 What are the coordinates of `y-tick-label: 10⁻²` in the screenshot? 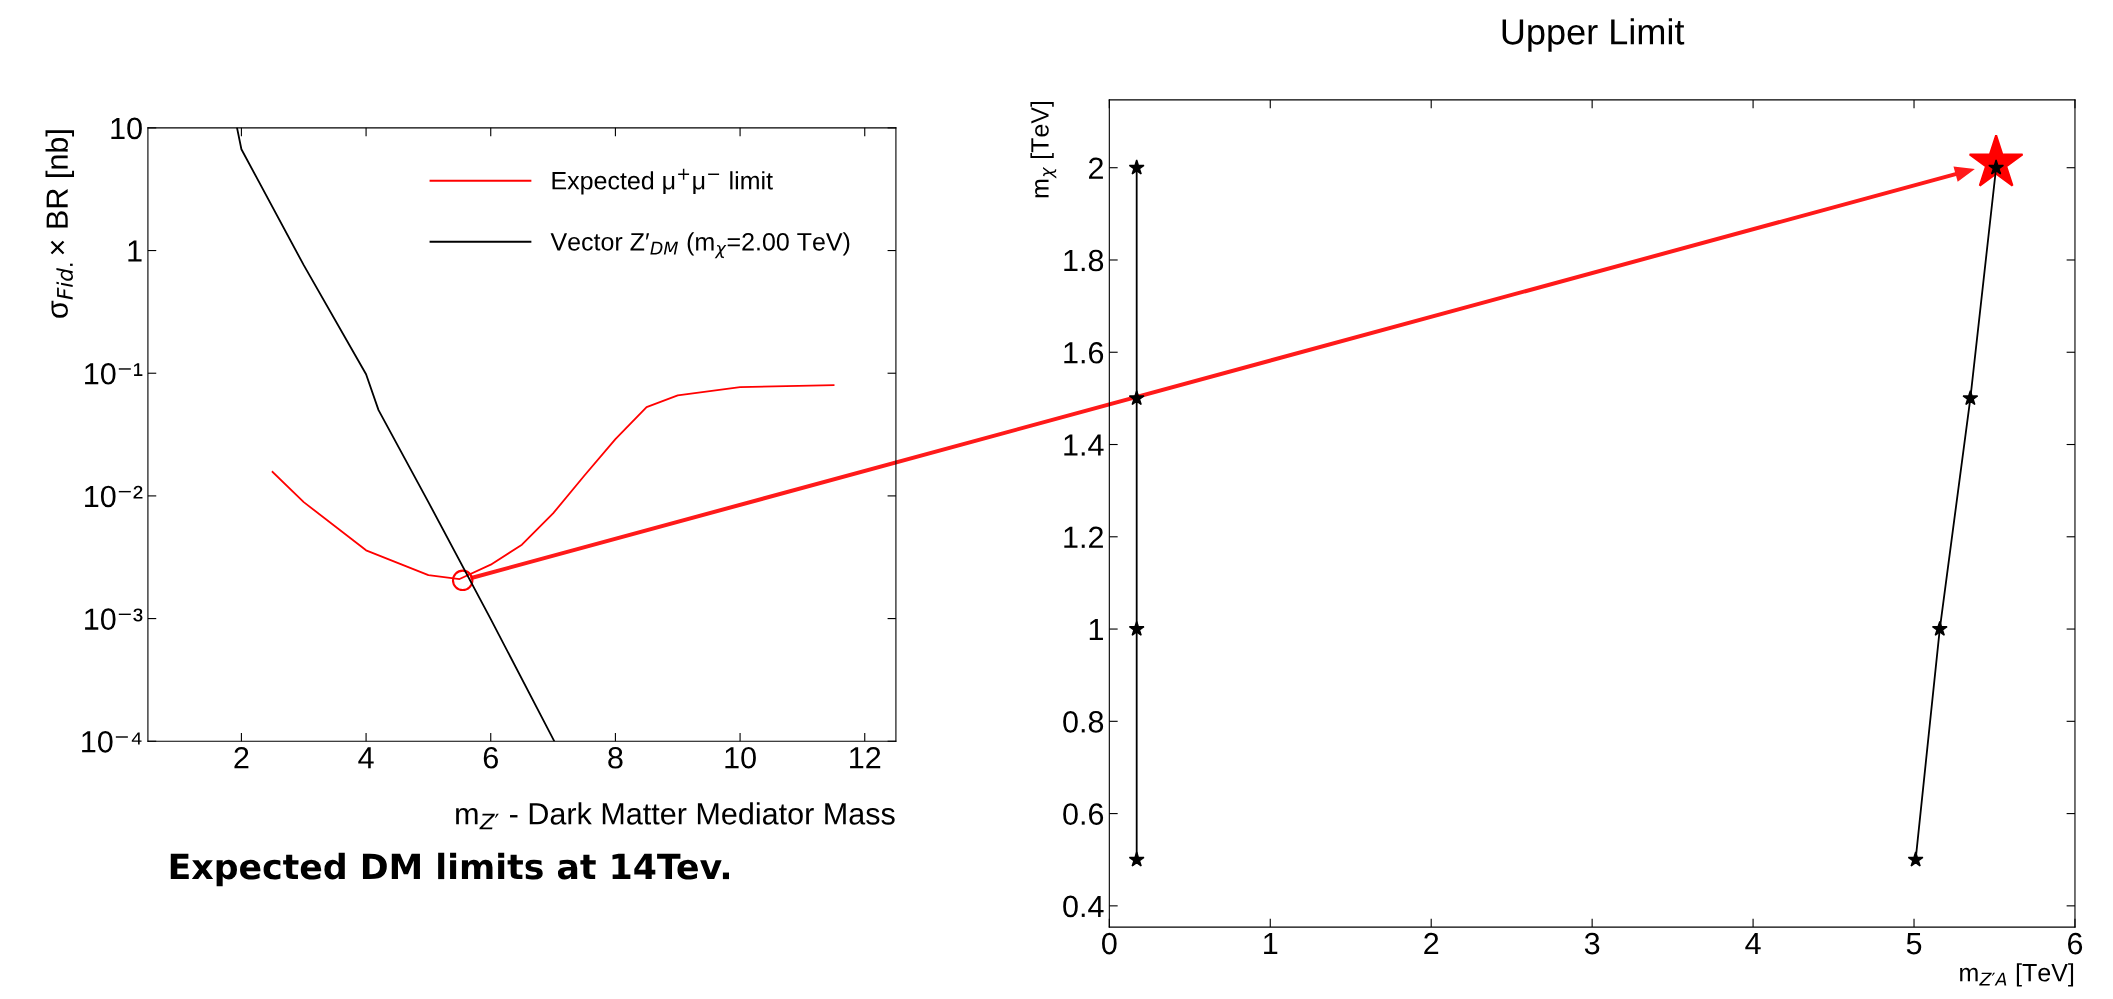 It's located at (114, 496).